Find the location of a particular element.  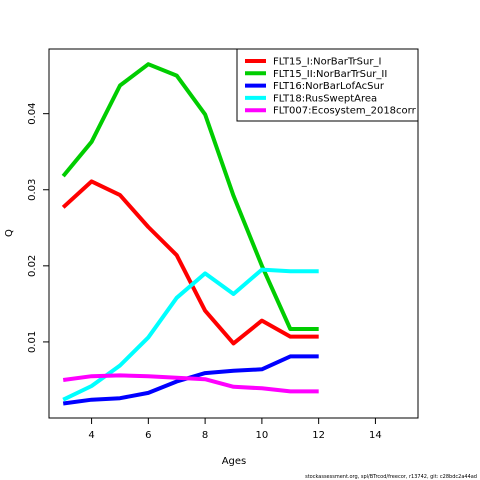

x-tick-label: 12 is located at coordinates (318, 435).